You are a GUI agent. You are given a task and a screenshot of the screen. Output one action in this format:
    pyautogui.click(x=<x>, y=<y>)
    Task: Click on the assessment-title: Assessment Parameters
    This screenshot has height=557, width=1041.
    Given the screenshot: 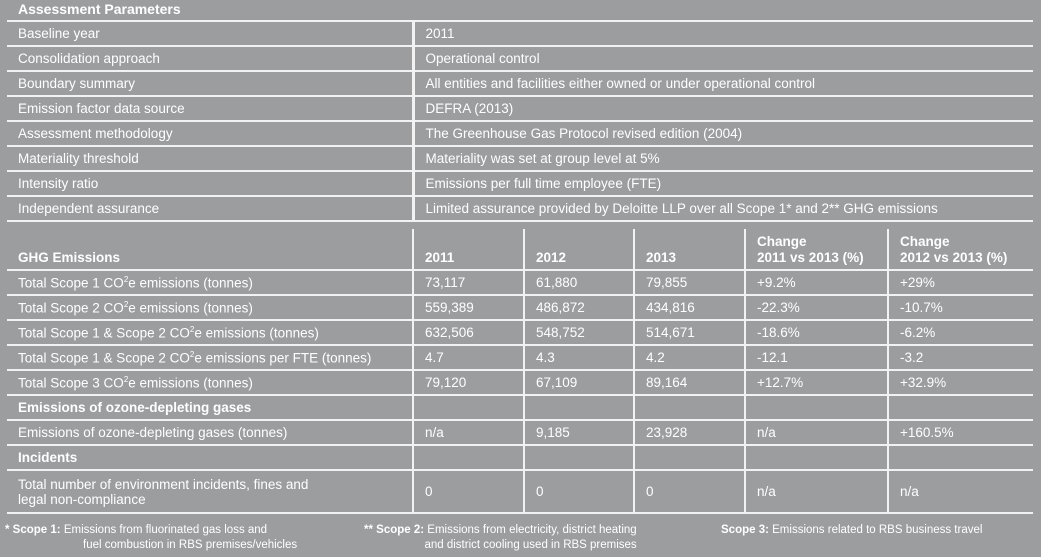 What is the action you would take?
    pyautogui.click(x=99, y=9)
    